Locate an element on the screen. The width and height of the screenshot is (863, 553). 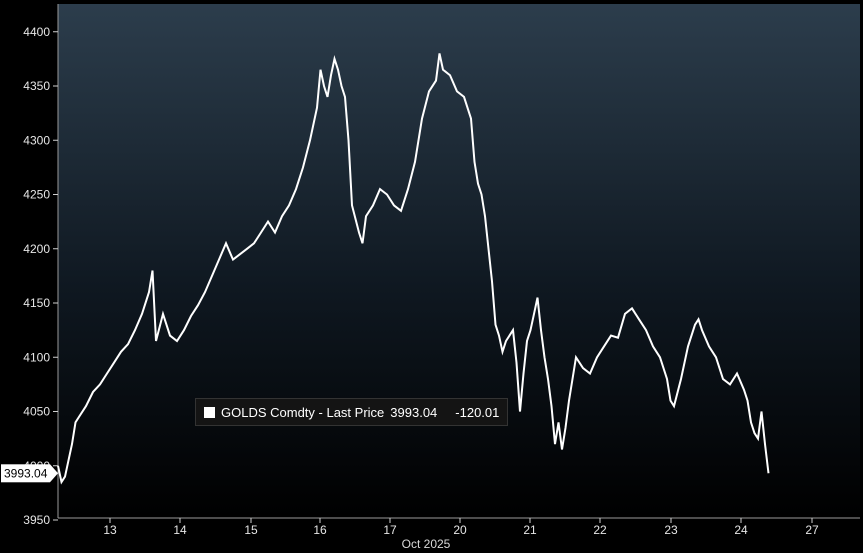
legend-swatch is located at coordinates (209, 412).